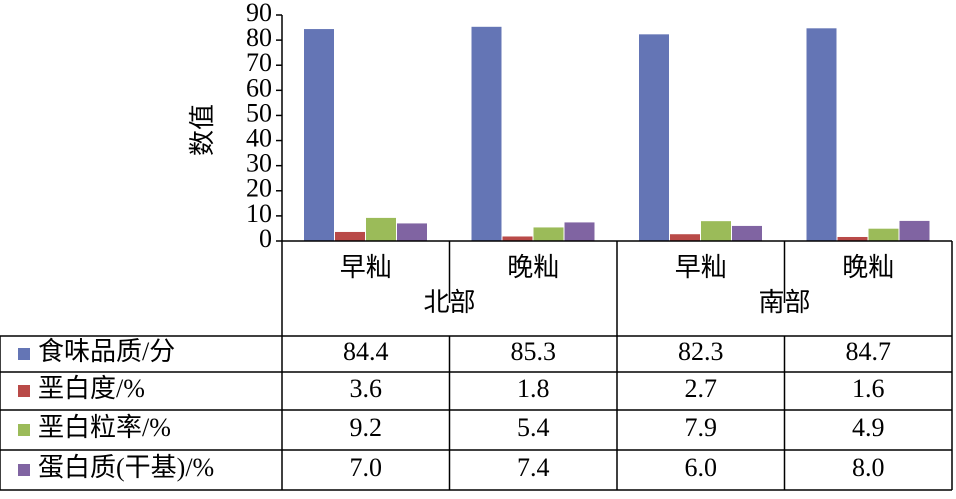 This screenshot has height=499, width=956. What do you see at coordinates (534, 351) in the screenshot?
I see `table-cell: 85.3` at bounding box center [534, 351].